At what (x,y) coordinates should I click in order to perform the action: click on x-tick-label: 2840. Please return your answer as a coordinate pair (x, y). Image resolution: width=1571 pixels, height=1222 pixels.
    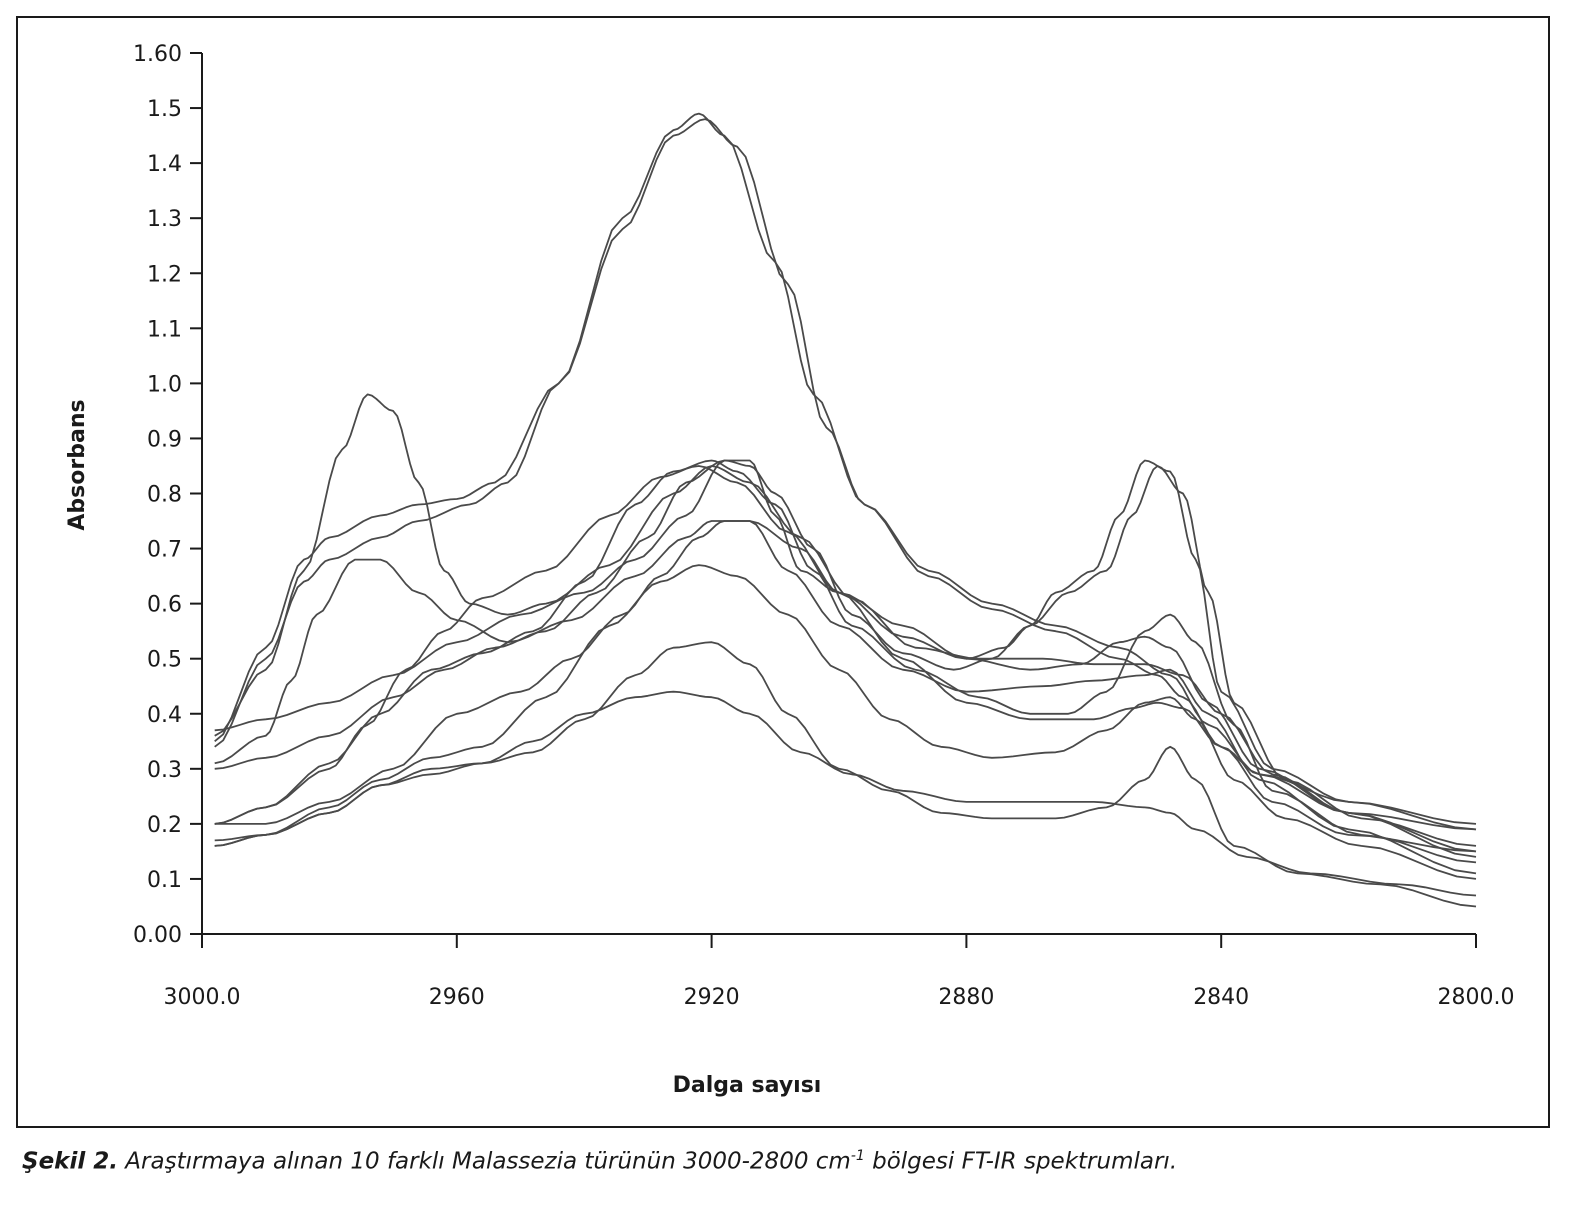
    Looking at the image, I should click on (1221, 997).